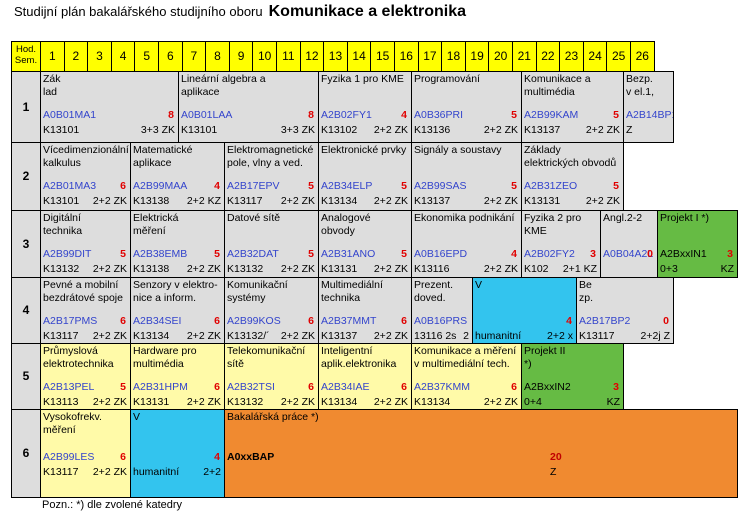  What do you see at coordinates (311, 115) in the screenshot?
I see `course-credits: 8` at bounding box center [311, 115].